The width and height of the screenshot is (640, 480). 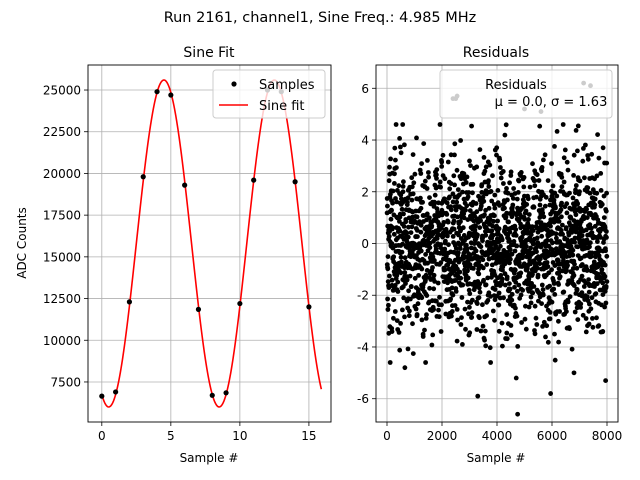 I want to click on residuals-legend: Residuals μ = 0.0, σ = 1.63, so click(x=526, y=94).